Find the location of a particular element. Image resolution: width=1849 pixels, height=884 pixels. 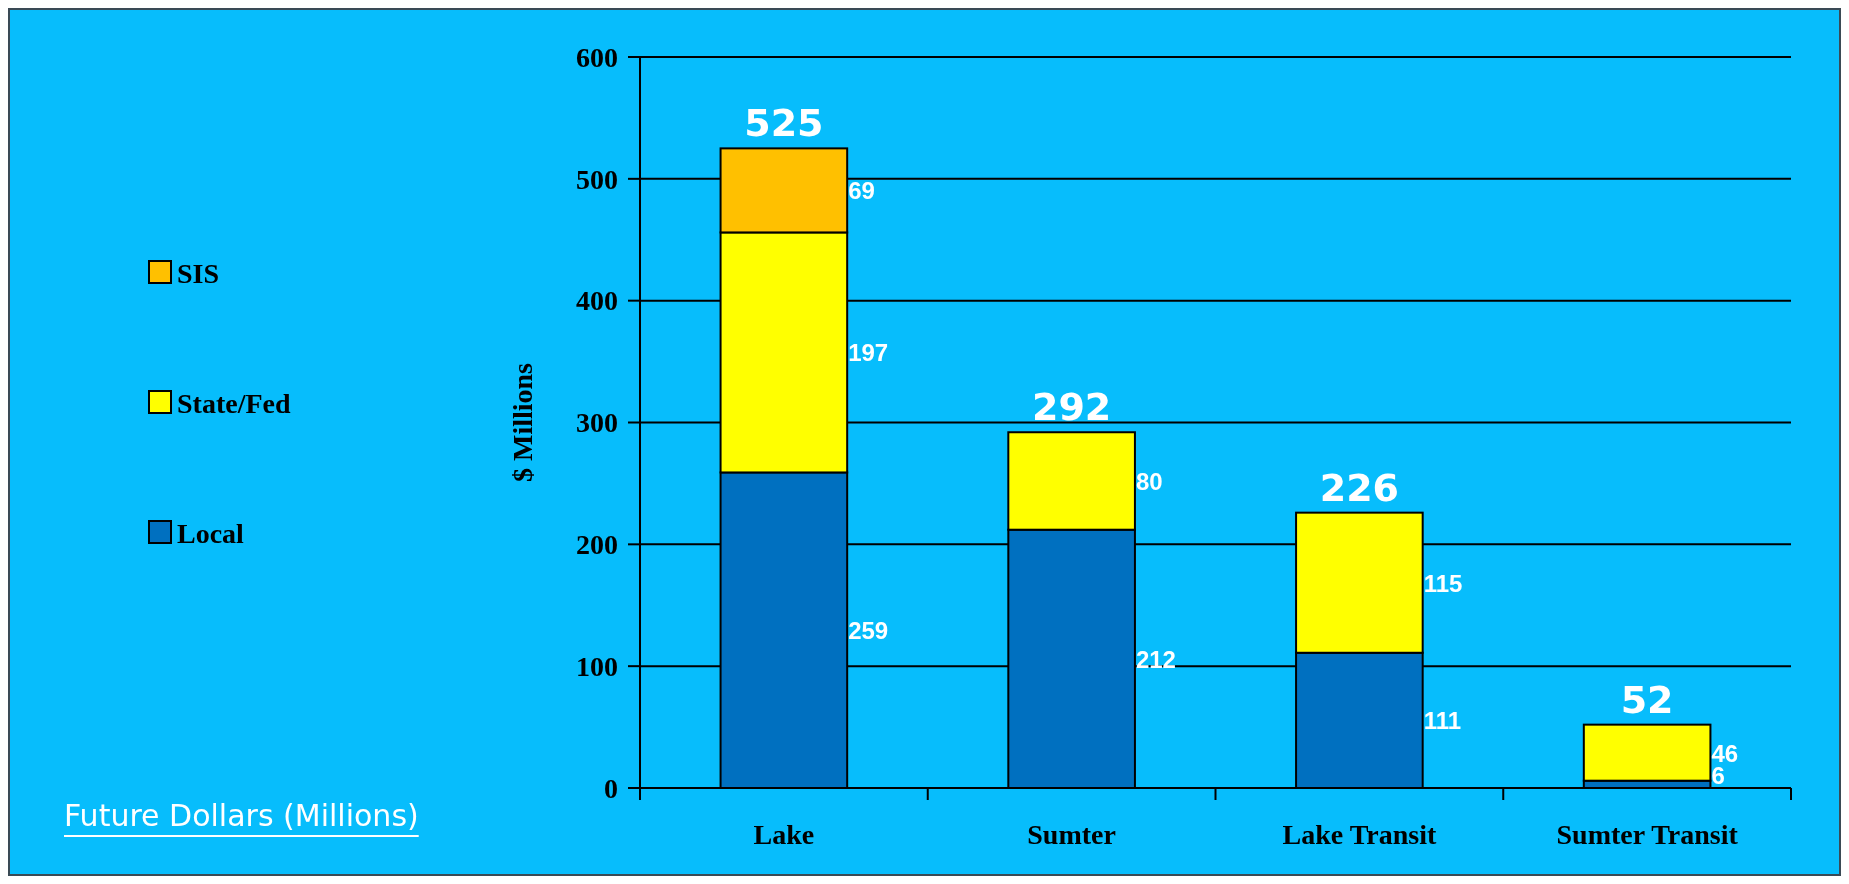

data-label: 197 is located at coordinates (868, 353).